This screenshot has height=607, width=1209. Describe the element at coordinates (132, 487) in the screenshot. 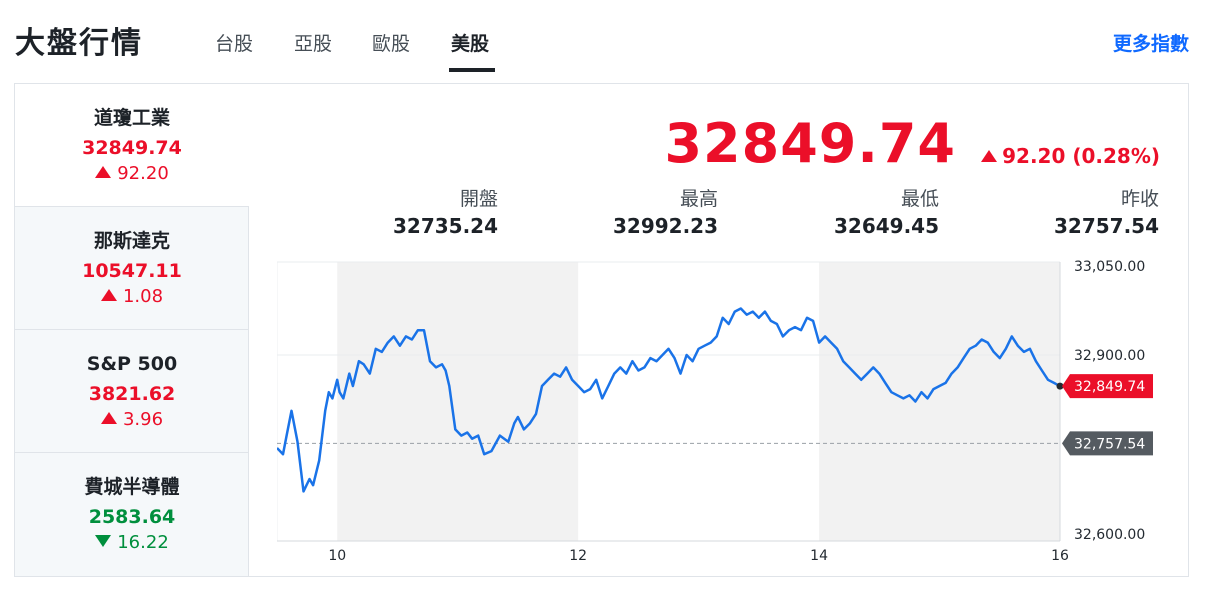

I see `index-name: 費城半導體` at that location.